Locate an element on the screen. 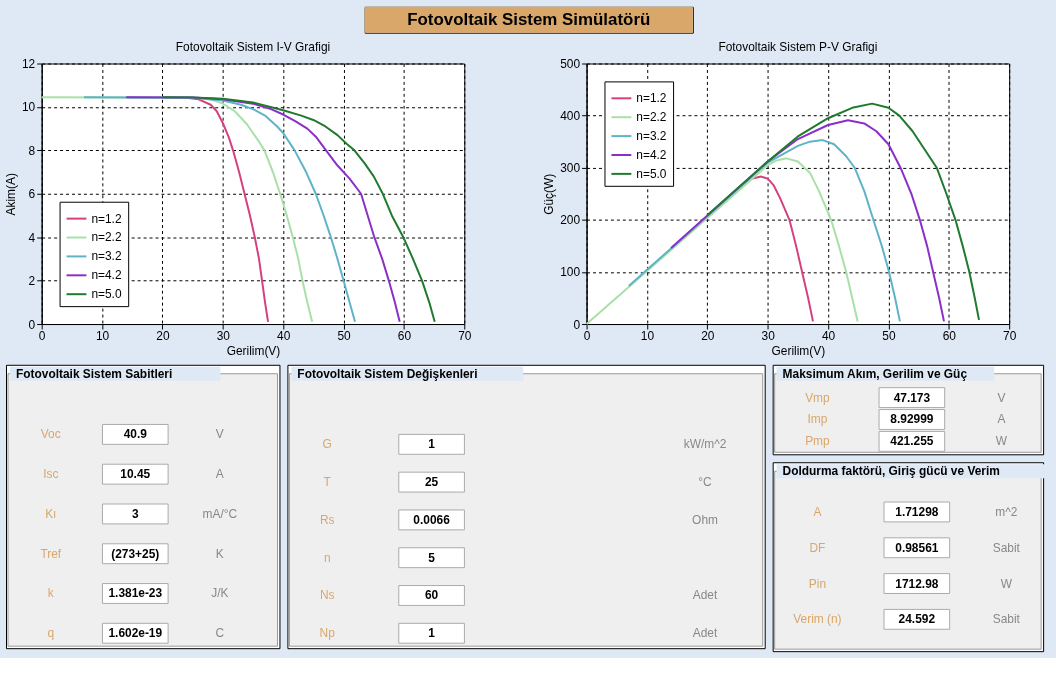  text: mA/°C is located at coordinates (220, 513).